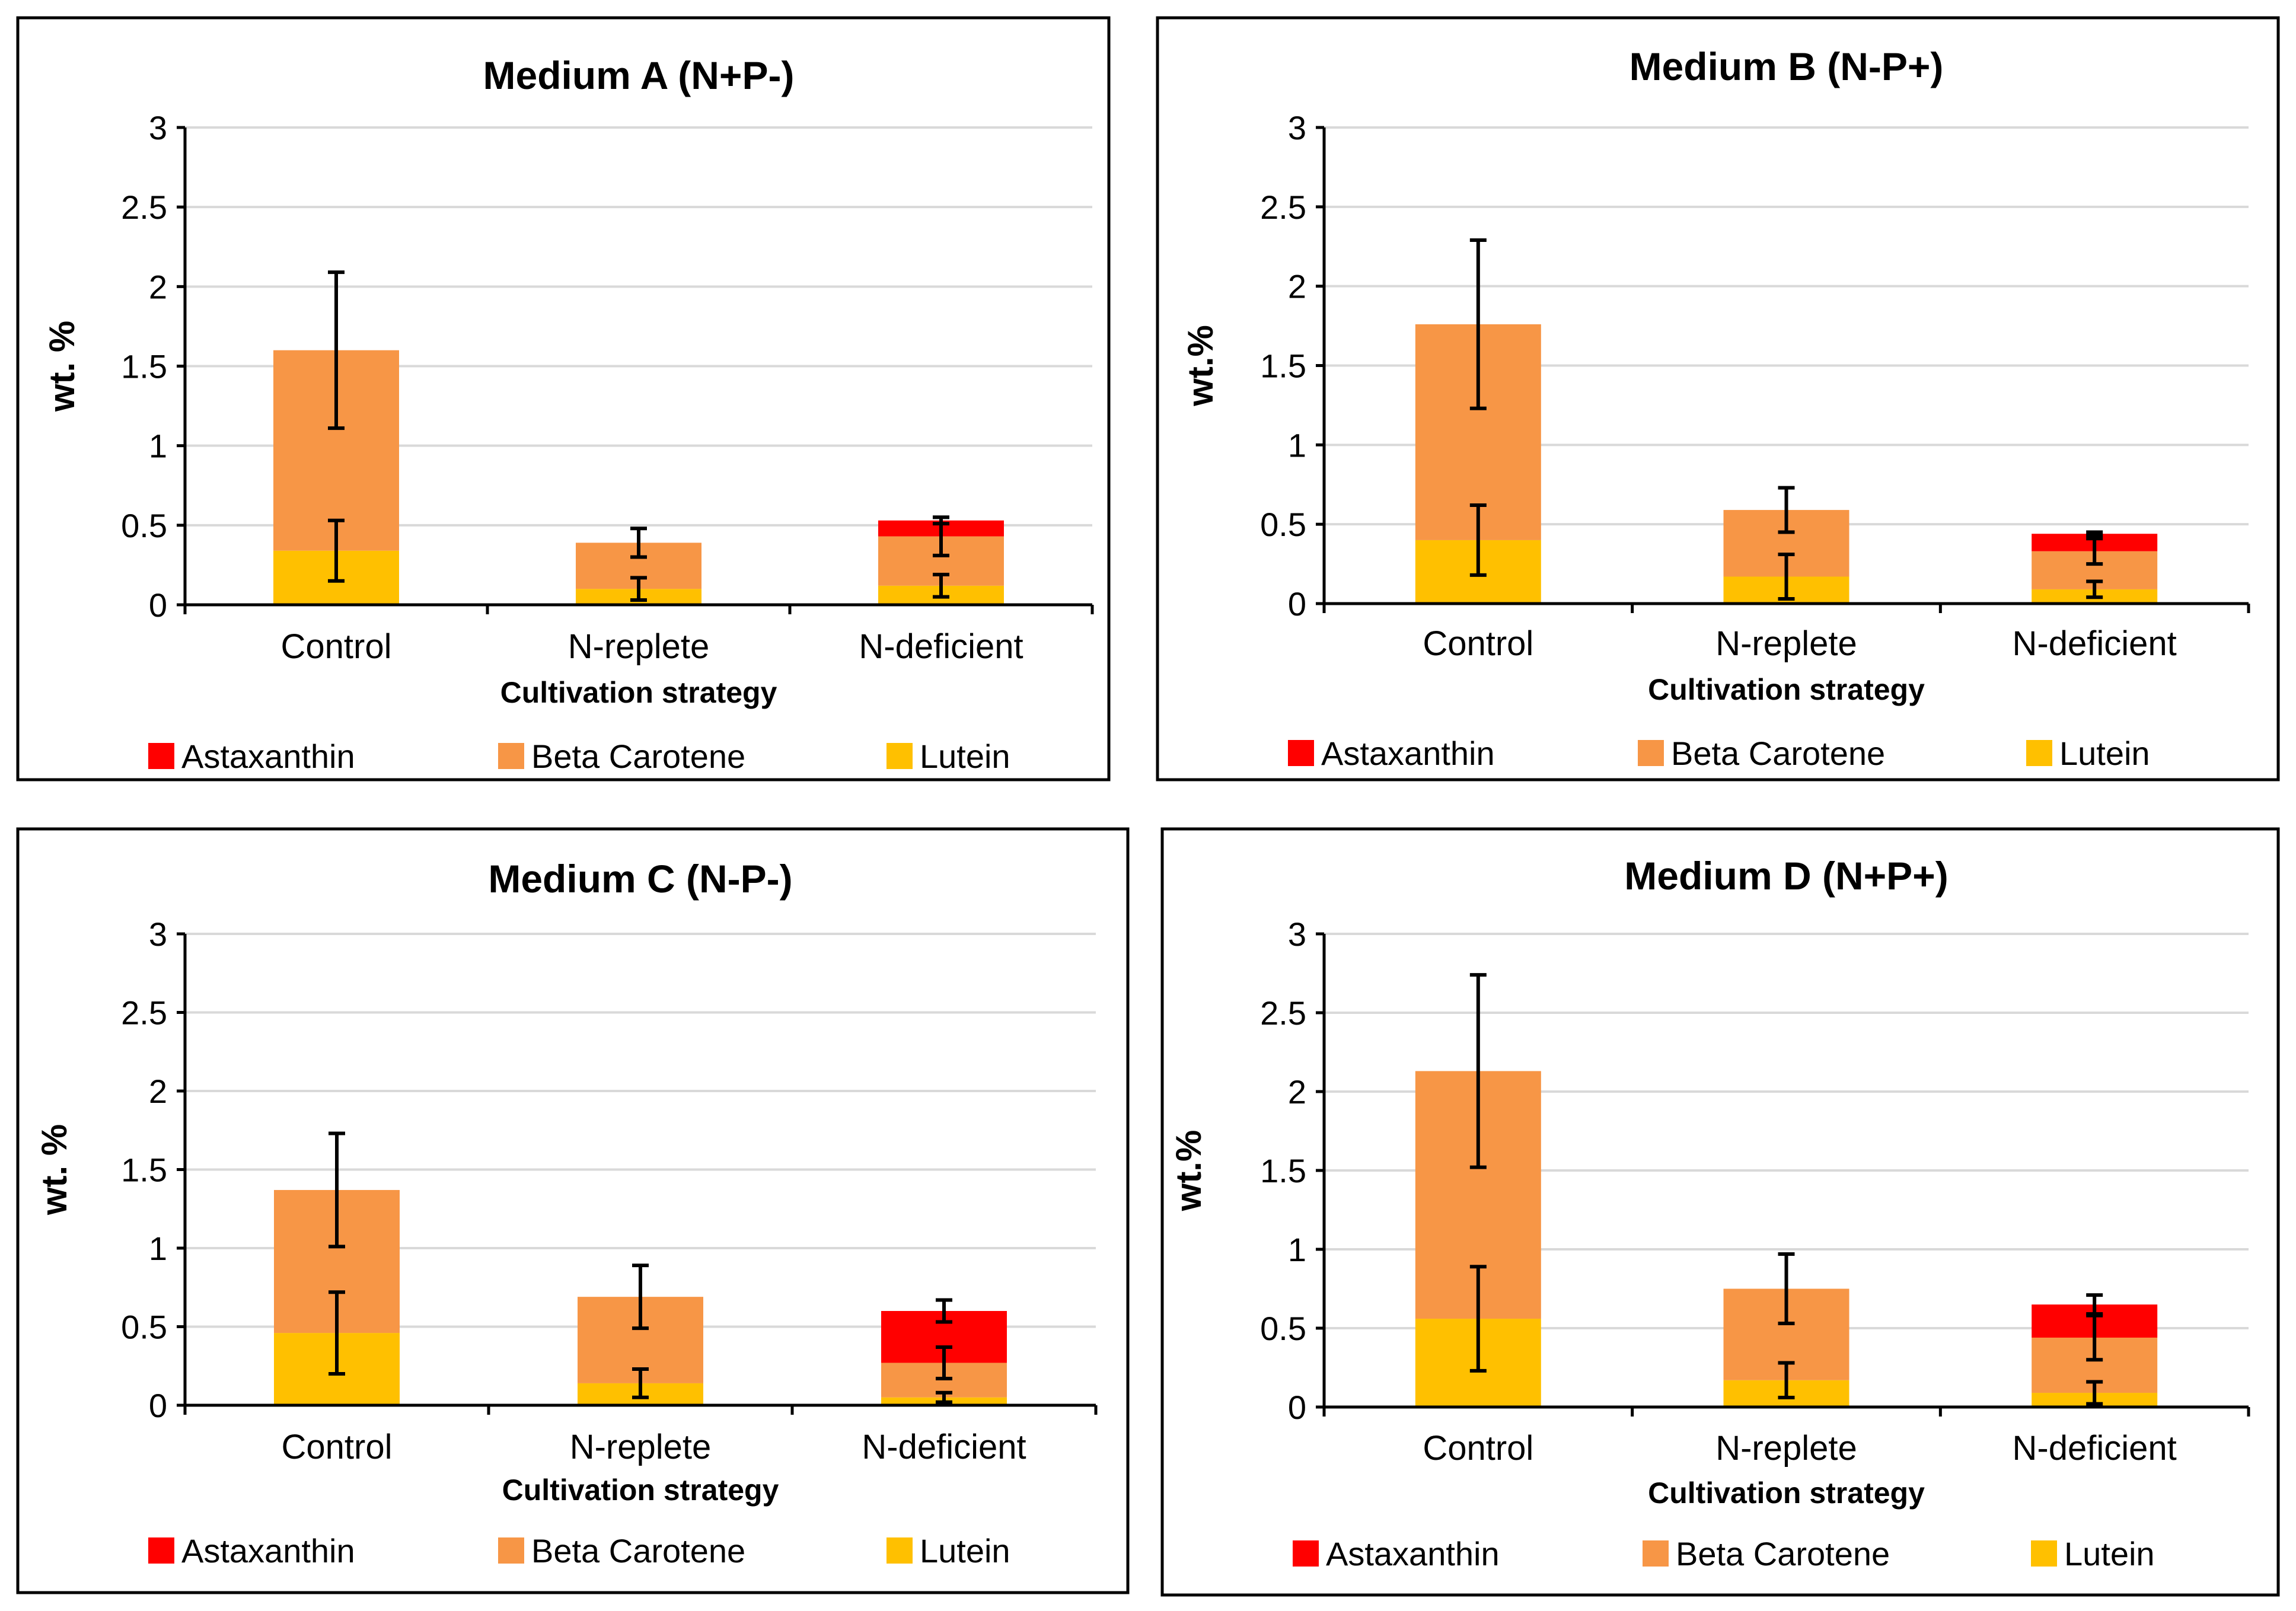 Image resolution: width=2296 pixels, height=1611 pixels. I want to click on chart-title: Medium B (N-P+), so click(1786, 66).